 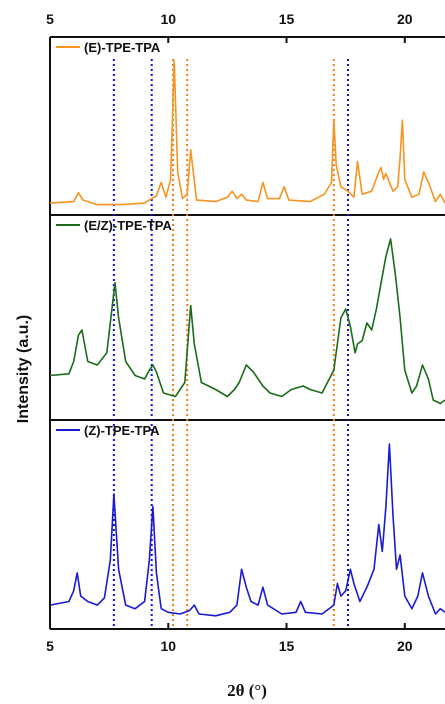 What do you see at coordinates (122, 430) in the screenshot?
I see `legend-label: (Z)-TPE-TPA` at bounding box center [122, 430].